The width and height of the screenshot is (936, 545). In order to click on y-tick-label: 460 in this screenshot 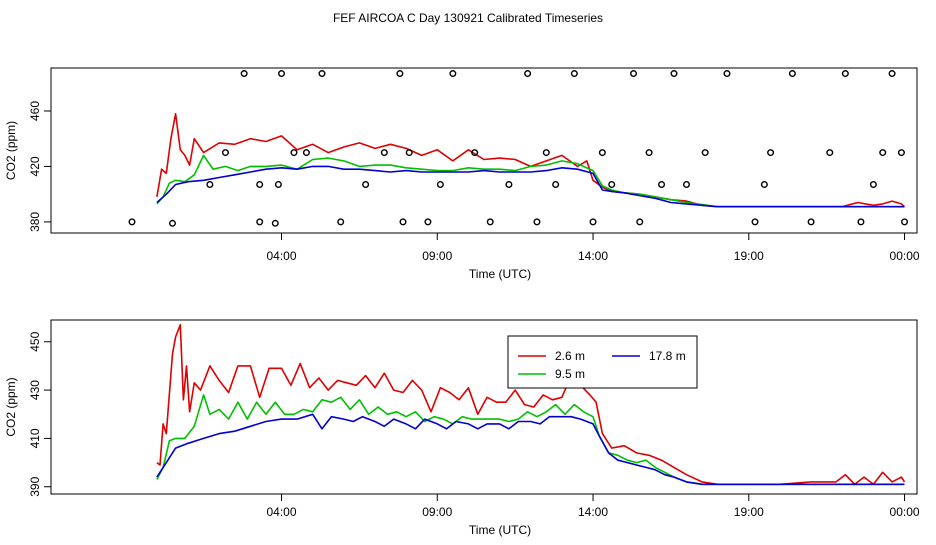, I will do `click(35, 111)`.